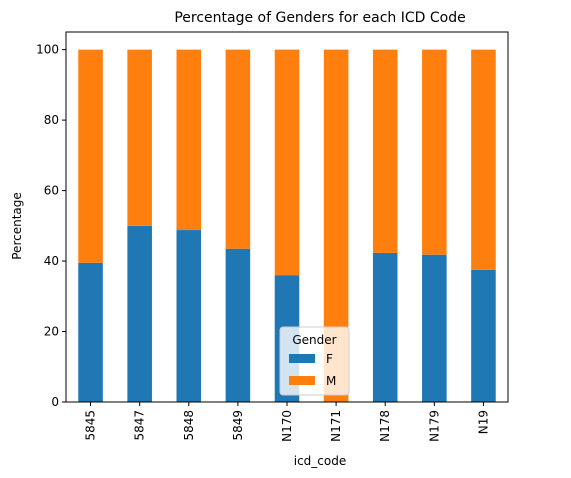  I want to click on bar-M-N170, so click(287, 162).